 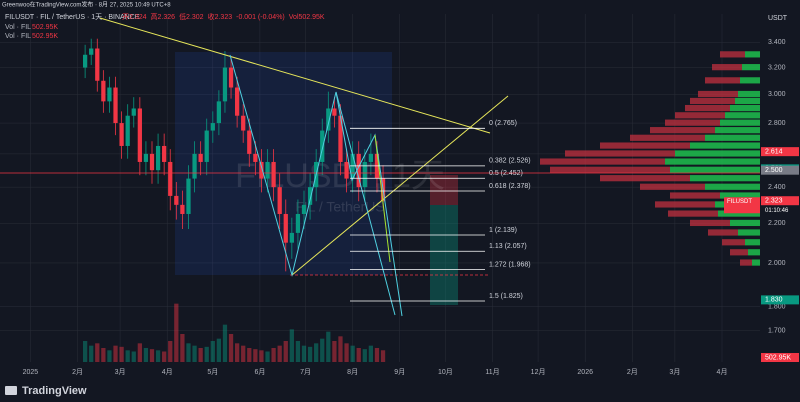 I want to click on symbol: FILUSDT · FIL / TetherUS · 1天 · BINANCE, so click(x=72, y=17).